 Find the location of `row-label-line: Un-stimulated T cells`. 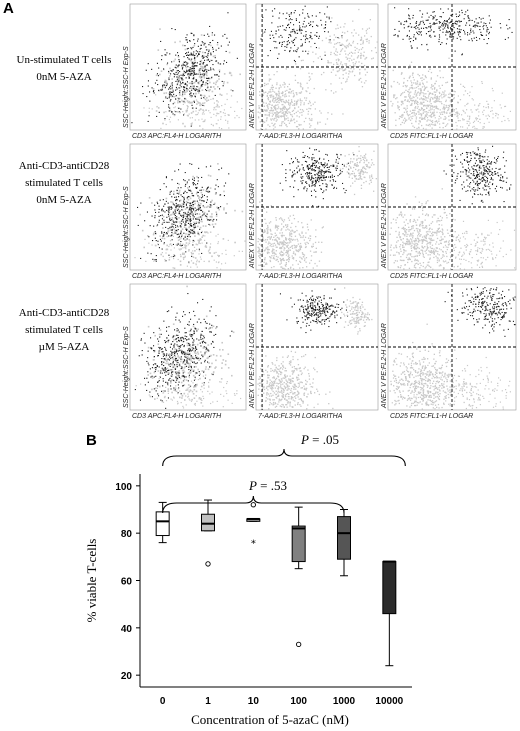

row-label-line: Un-stimulated T cells is located at coordinates (64, 60).